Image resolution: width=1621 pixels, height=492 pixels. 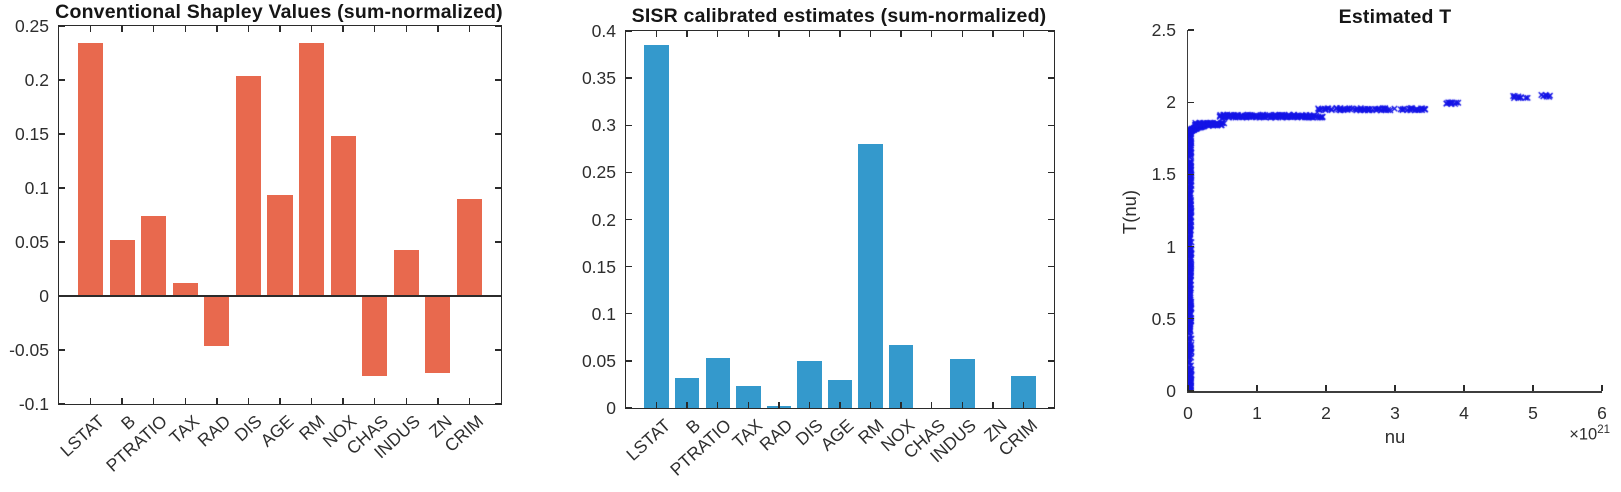 What do you see at coordinates (598, 172) in the screenshot?
I see `y-tick-label: 0.25` at bounding box center [598, 172].